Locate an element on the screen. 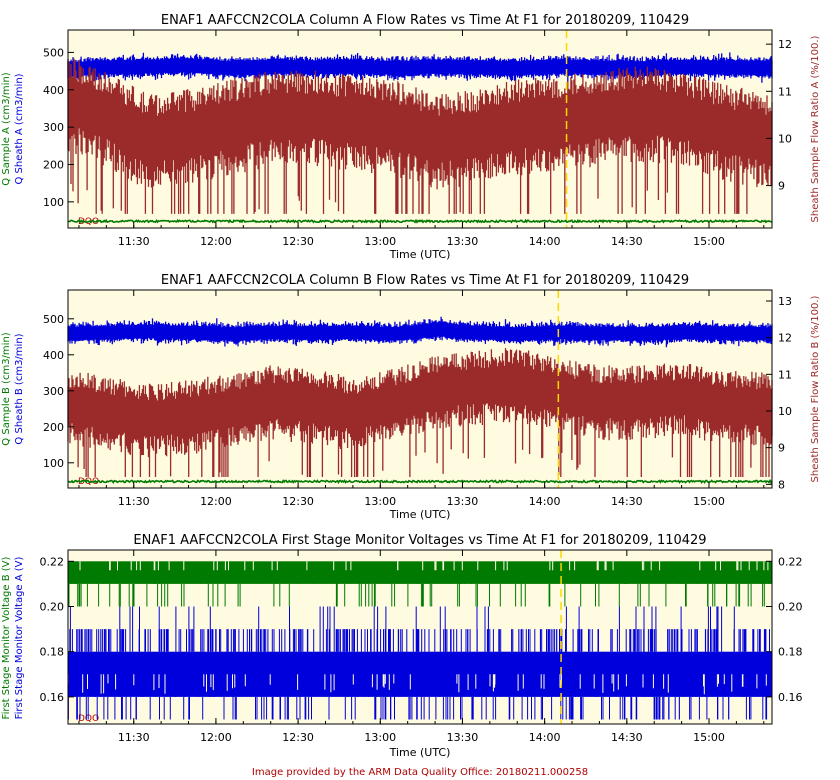 This screenshot has height=780, width=840. y-axis-label-ratio: Sheath Sample Flow Ratio B (%/100.) is located at coordinates (815, 388).